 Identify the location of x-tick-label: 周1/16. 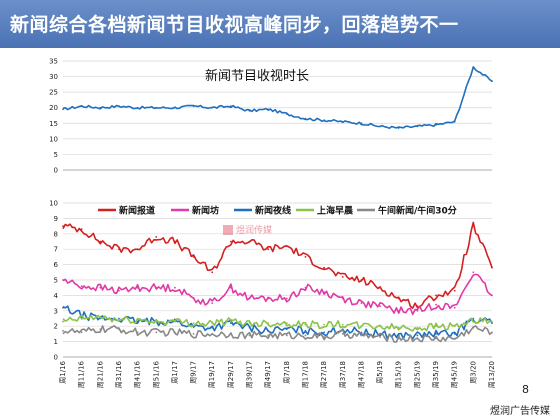
(63, 371).